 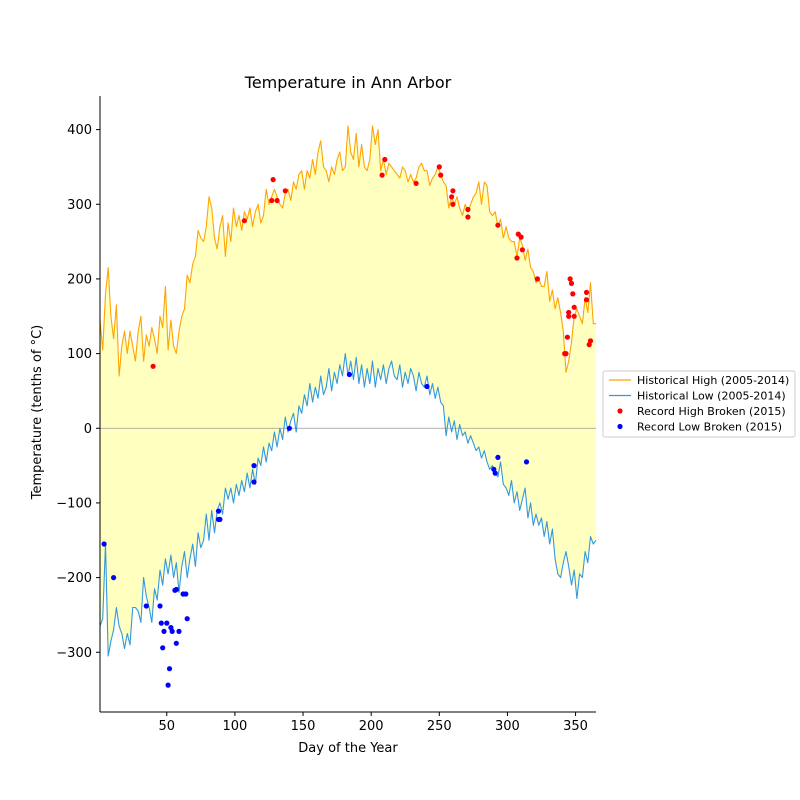 What do you see at coordinates (74, 503) in the screenshot?
I see `y-tick-label--100: −100` at bounding box center [74, 503].